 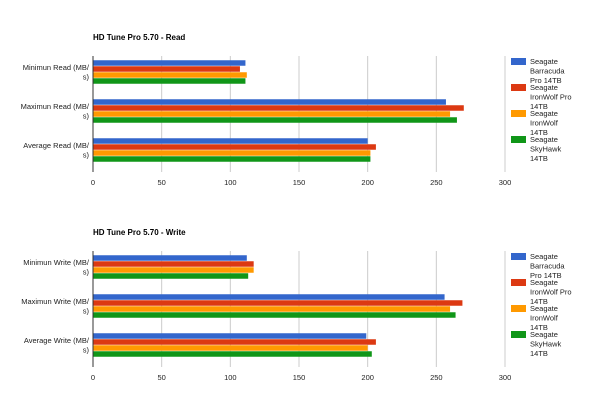 I want to click on read-legend-label: SkyHawk, so click(x=546, y=149).